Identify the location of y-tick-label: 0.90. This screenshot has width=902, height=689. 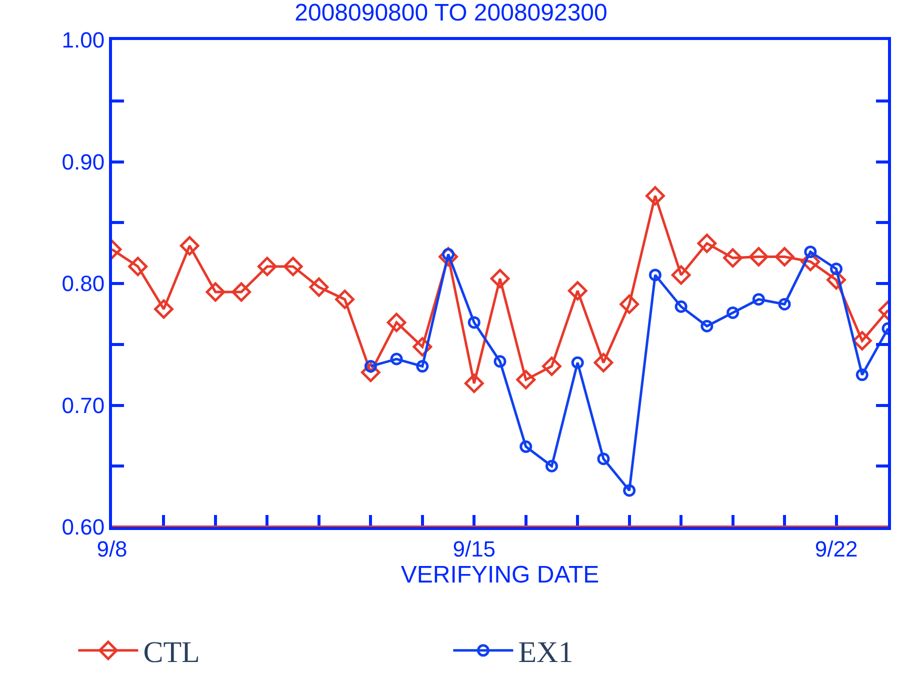
(83, 161).